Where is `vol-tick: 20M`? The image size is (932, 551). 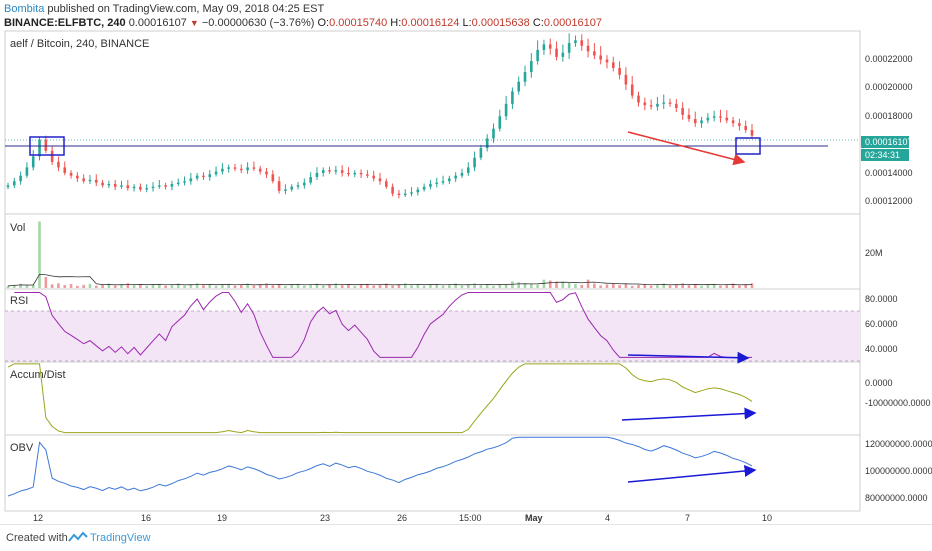
vol-tick: 20M is located at coordinates (874, 253).